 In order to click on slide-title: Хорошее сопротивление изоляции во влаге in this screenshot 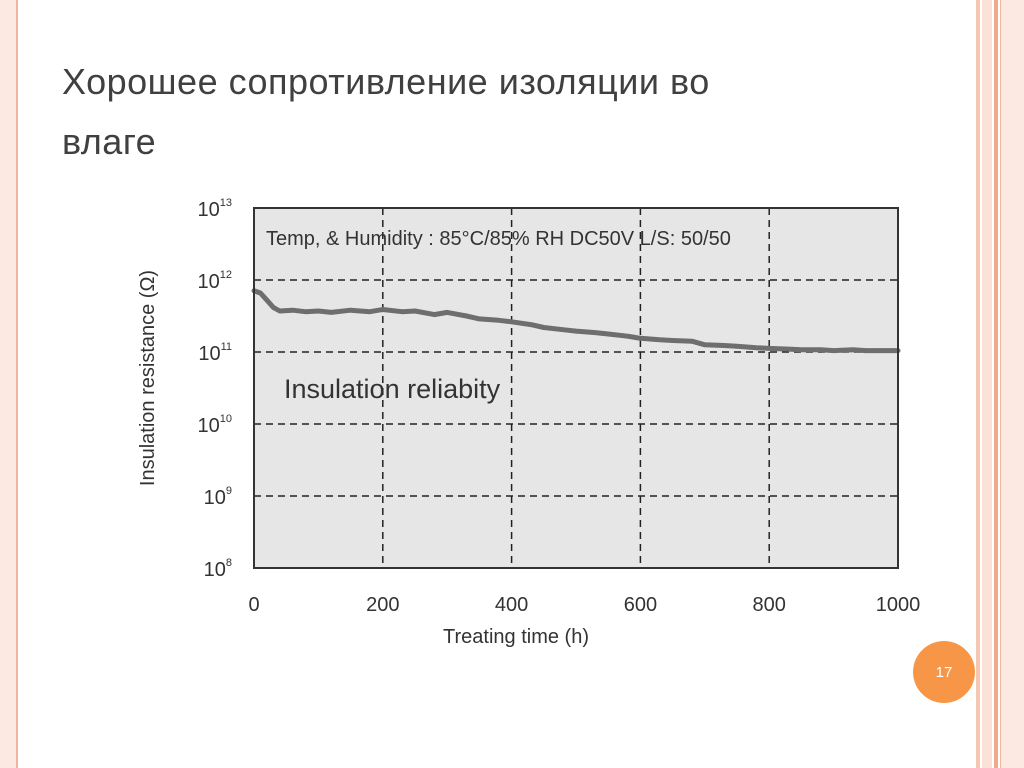, I will do `click(492, 112)`.